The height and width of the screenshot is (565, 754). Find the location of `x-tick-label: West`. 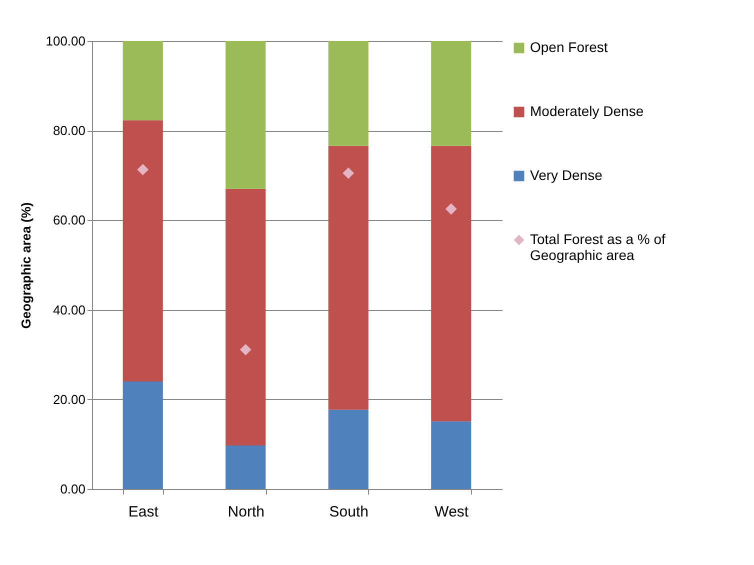

x-tick-label: West is located at coordinates (452, 512).